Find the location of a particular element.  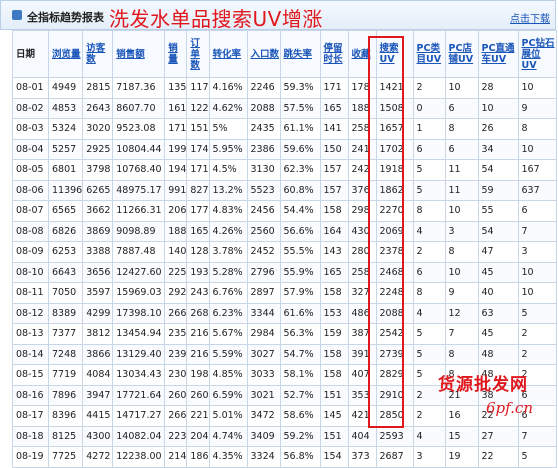

table-cell: 08-06 is located at coordinates (30, 190).